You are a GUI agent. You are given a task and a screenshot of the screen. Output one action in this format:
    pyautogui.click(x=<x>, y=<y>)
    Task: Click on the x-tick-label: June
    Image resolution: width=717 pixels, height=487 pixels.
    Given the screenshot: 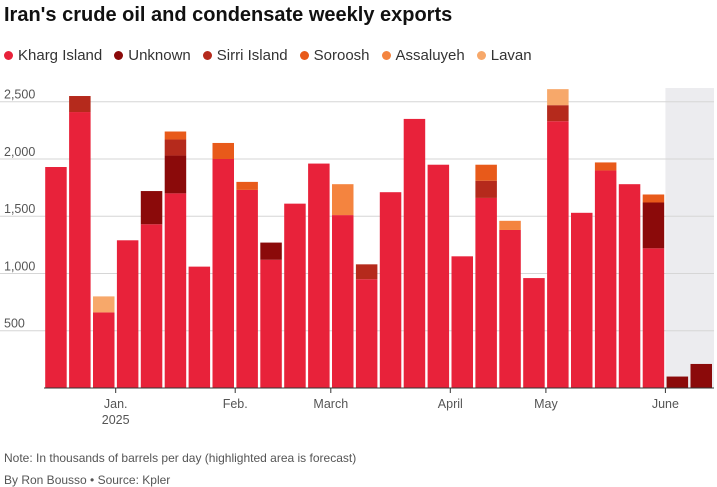 What is the action you would take?
    pyautogui.click(x=665, y=404)
    